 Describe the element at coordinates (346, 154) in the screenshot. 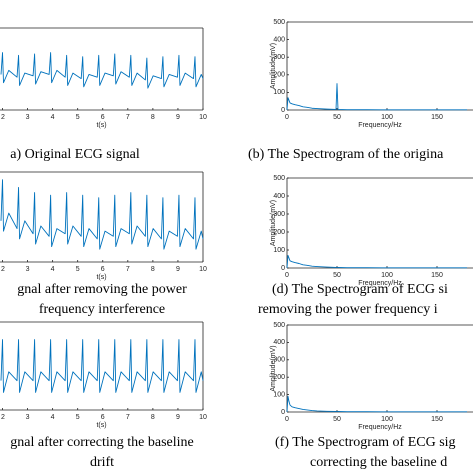

I see `panel-caption: (b) The Spectrogram of the origina` at that location.